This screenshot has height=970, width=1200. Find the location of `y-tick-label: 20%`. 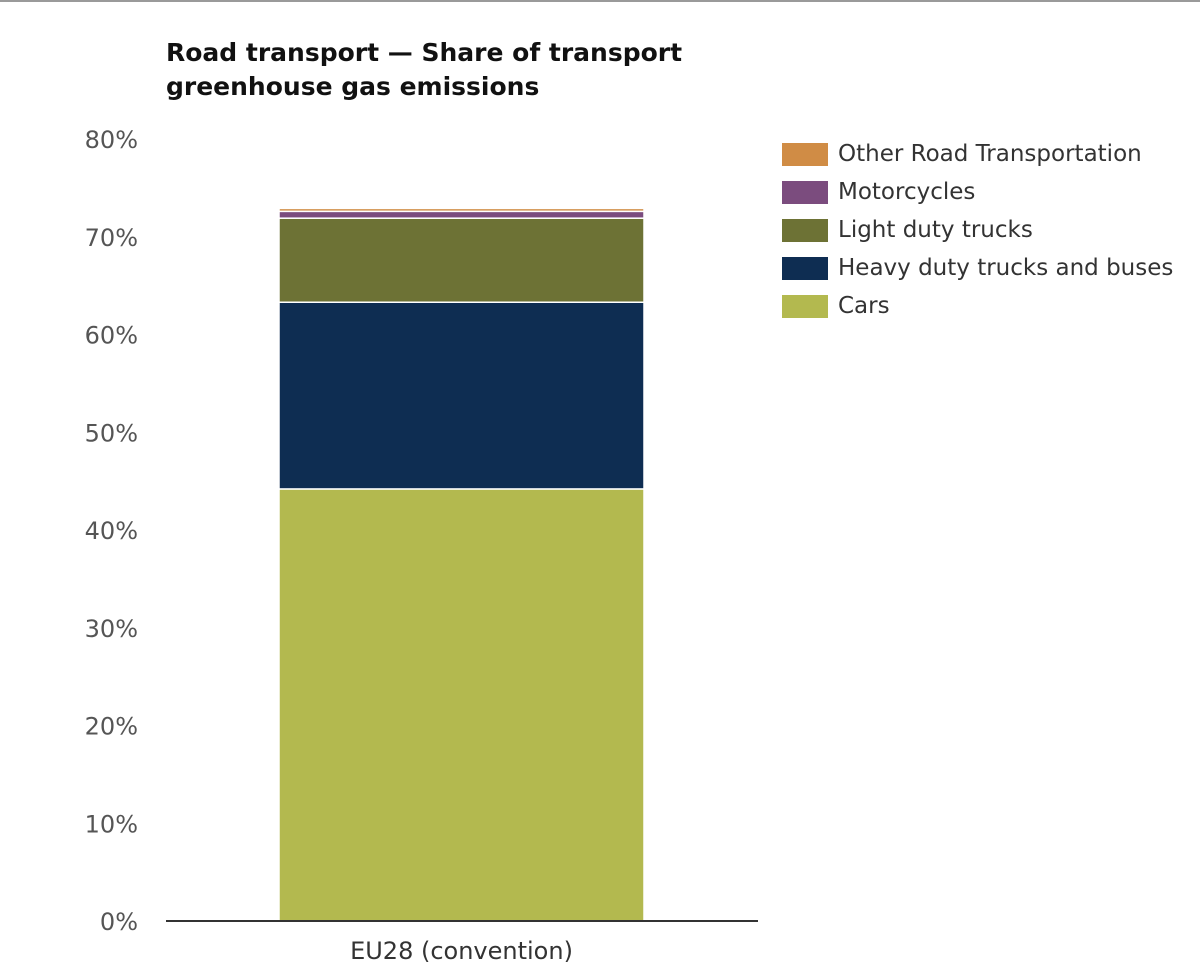

y-tick-label: 20% is located at coordinates (111, 727).